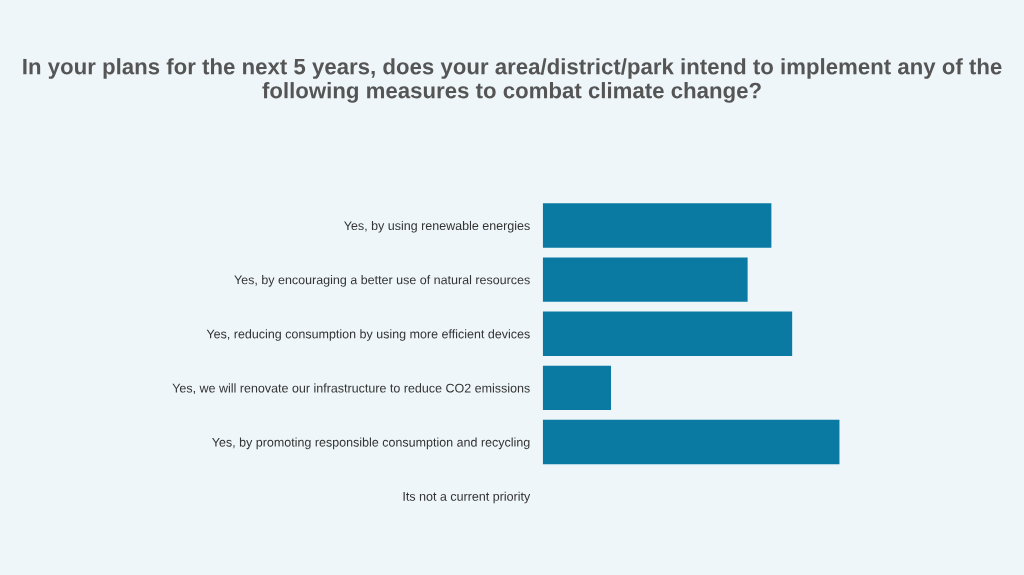  Describe the element at coordinates (368, 335) in the screenshot. I see `y-tick-label: Yes, reducing consumption by using more efficient devices` at that location.